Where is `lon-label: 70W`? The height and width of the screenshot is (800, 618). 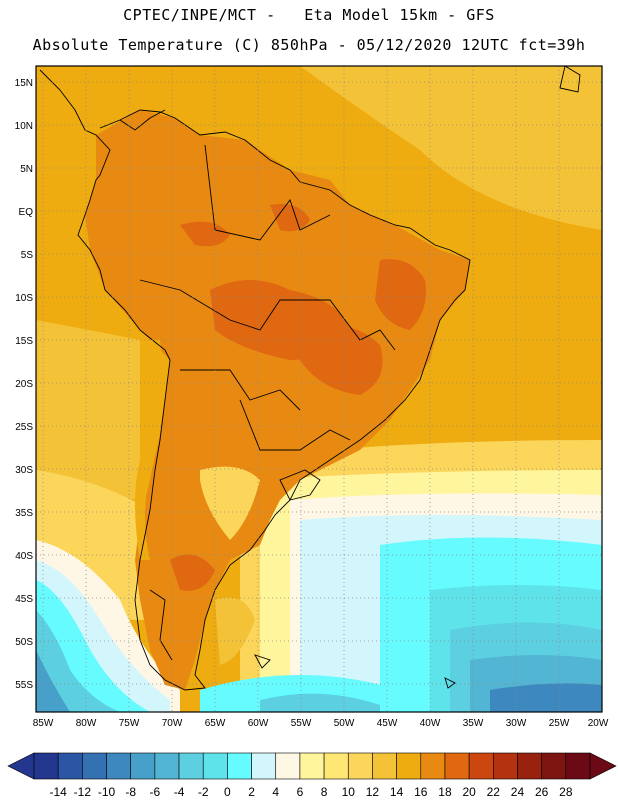
lon-label: 70W is located at coordinates (172, 723).